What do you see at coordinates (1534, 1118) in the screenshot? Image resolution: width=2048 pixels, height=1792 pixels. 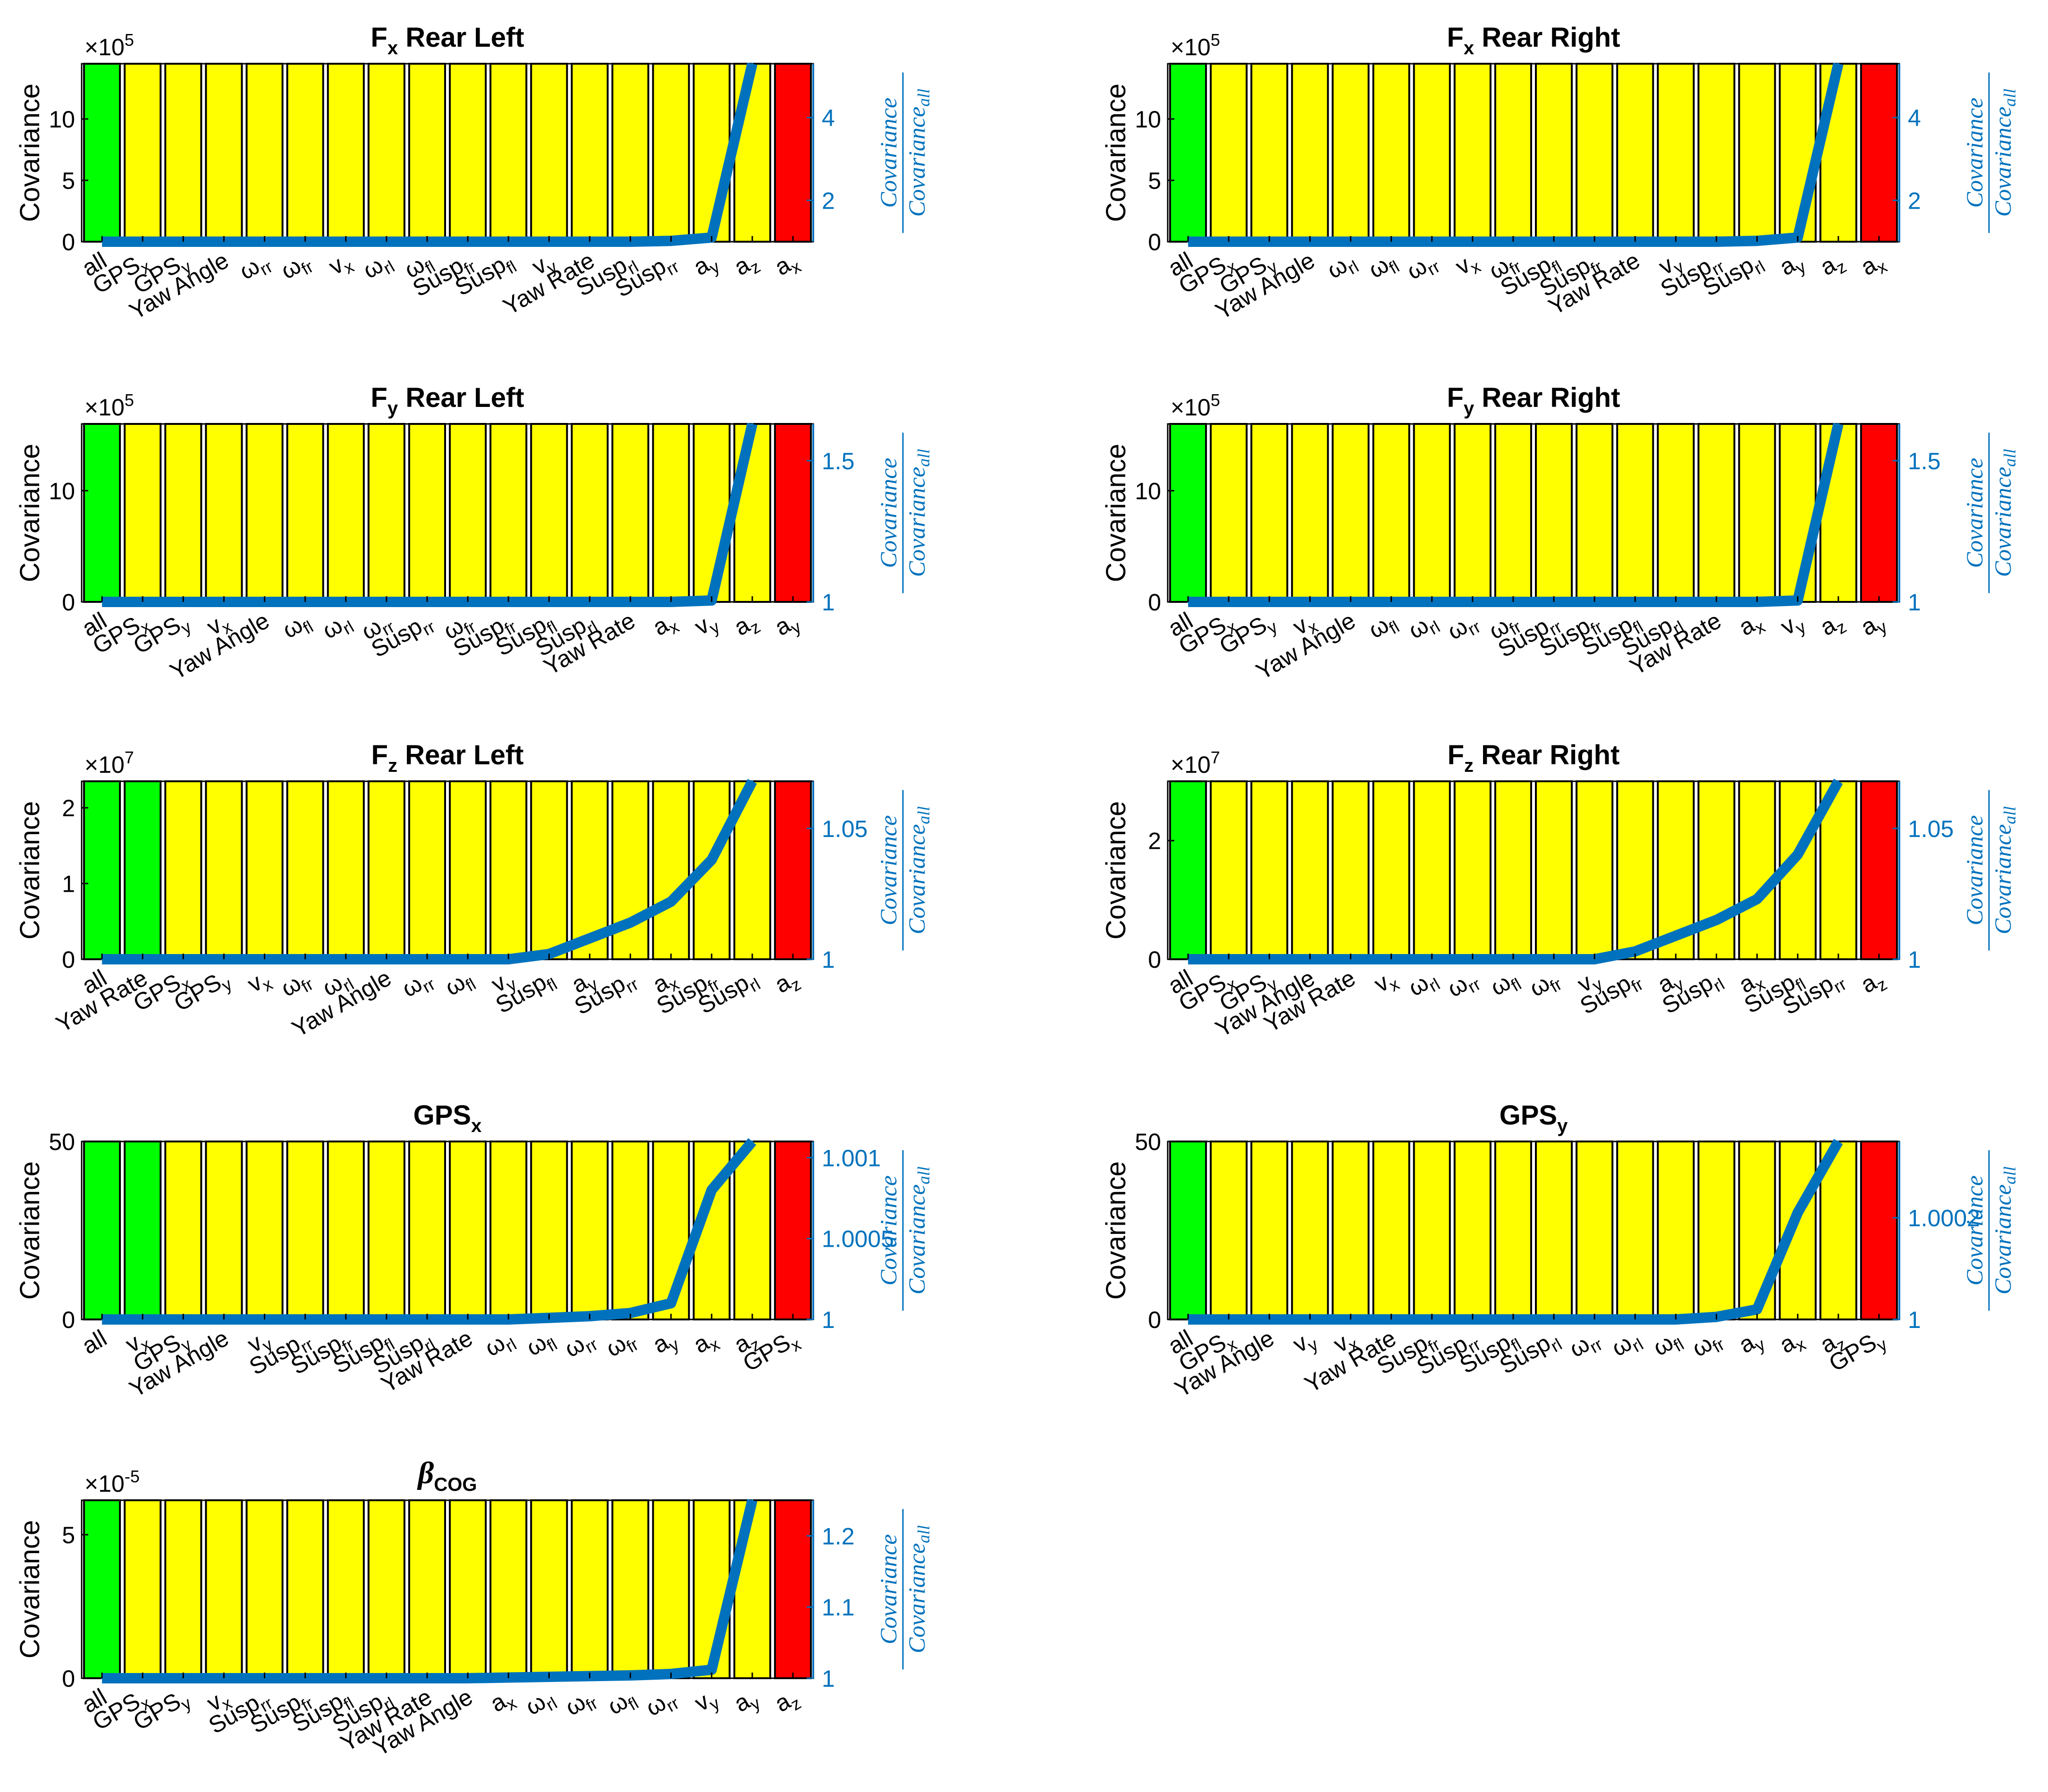 I see `panel-title: GPSy` at bounding box center [1534, 1118].